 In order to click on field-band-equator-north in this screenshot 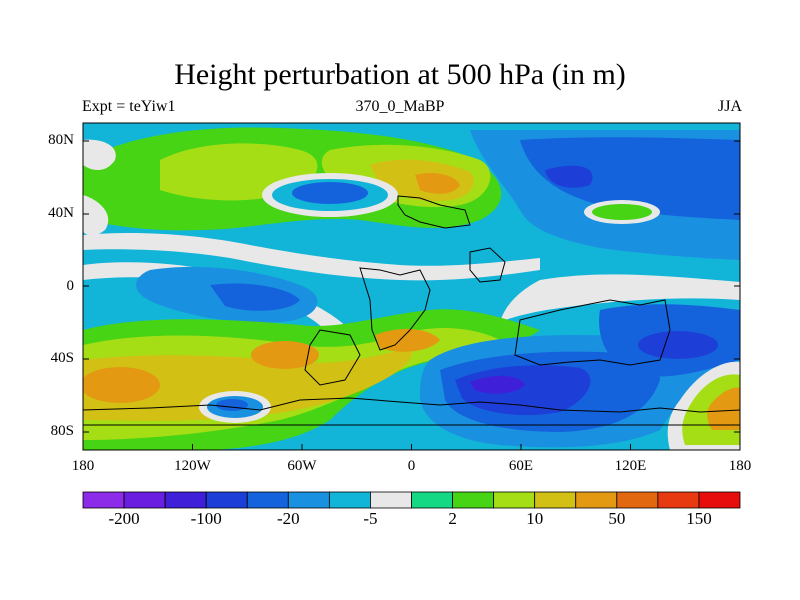, I will do `click(311, 257)`.